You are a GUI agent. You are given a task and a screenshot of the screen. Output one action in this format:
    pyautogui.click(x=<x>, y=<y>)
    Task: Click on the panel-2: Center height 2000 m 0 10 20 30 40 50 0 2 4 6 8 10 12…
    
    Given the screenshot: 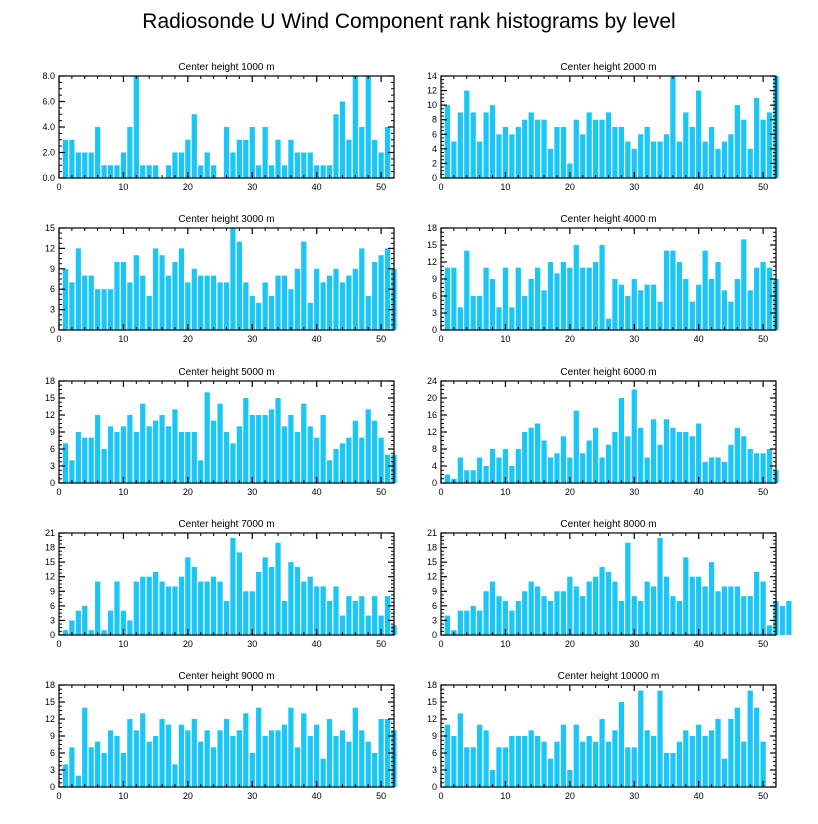 What is the action you would take?
    pyautogui.click(x=603, y=127)
    